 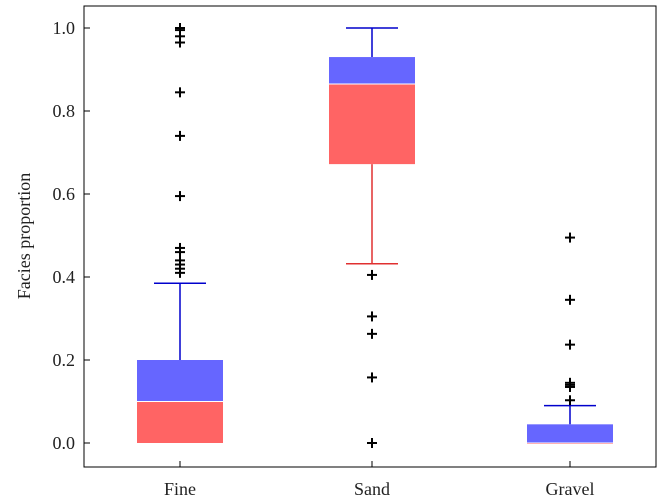 What do you see at coordinates (64, 360) in the screenshot?
I see `y-tick-label: 0.2` at bounding box center [64, 360].